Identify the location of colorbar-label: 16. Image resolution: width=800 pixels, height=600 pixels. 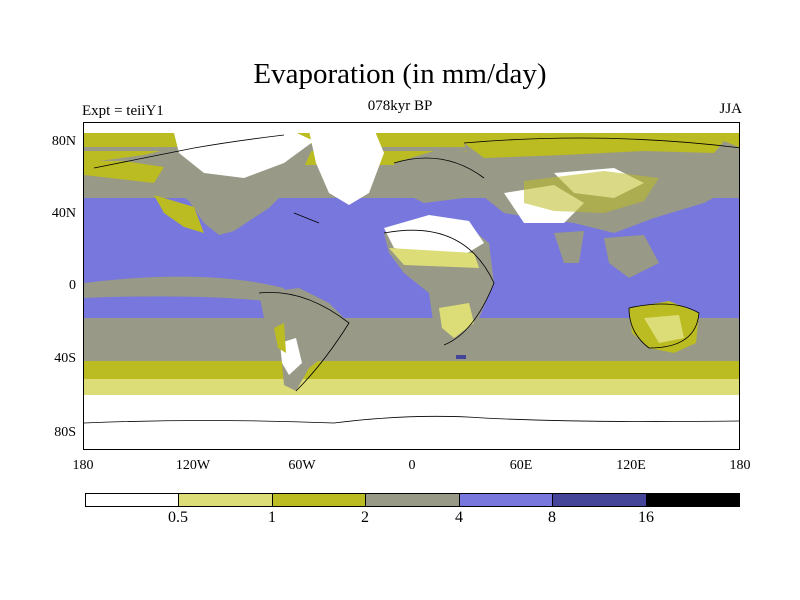
(646, 517).